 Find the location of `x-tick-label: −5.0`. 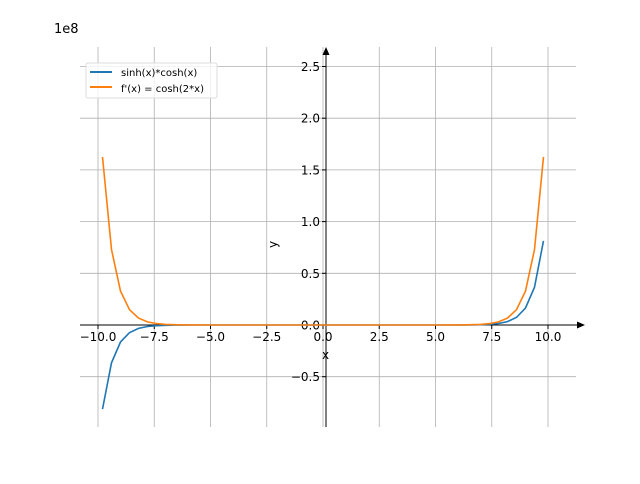

x-tick-label: −5.0 is located at coordinates (210, 337).